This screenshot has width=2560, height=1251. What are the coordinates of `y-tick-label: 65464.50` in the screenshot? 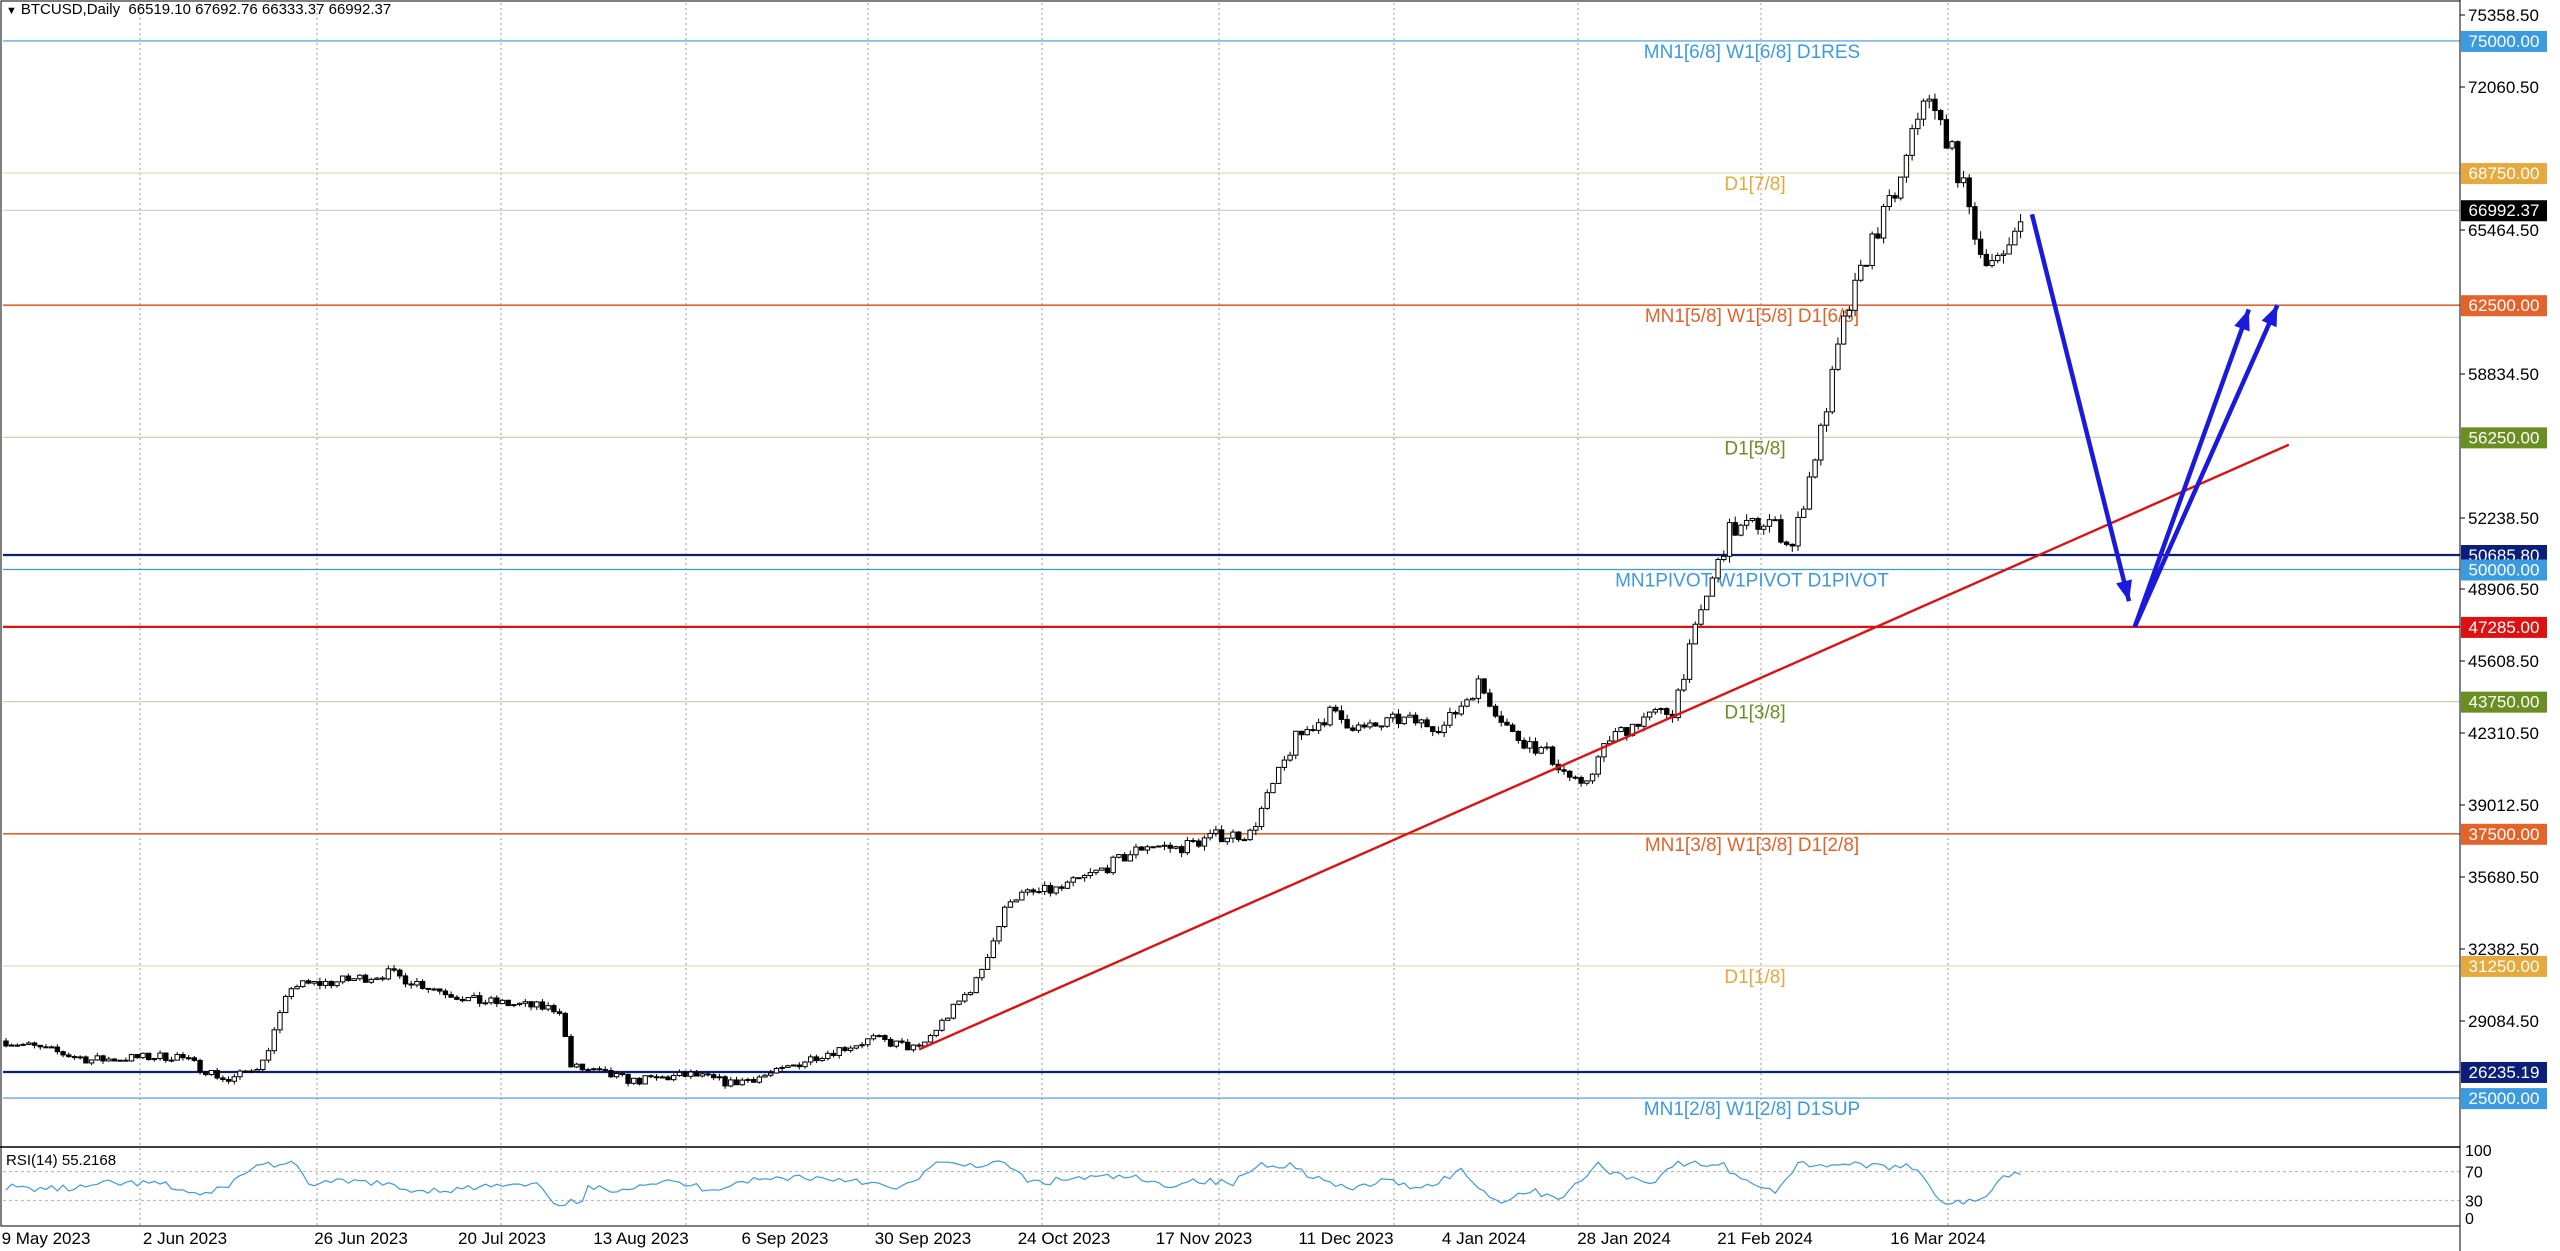 It's located at (2503, 230).